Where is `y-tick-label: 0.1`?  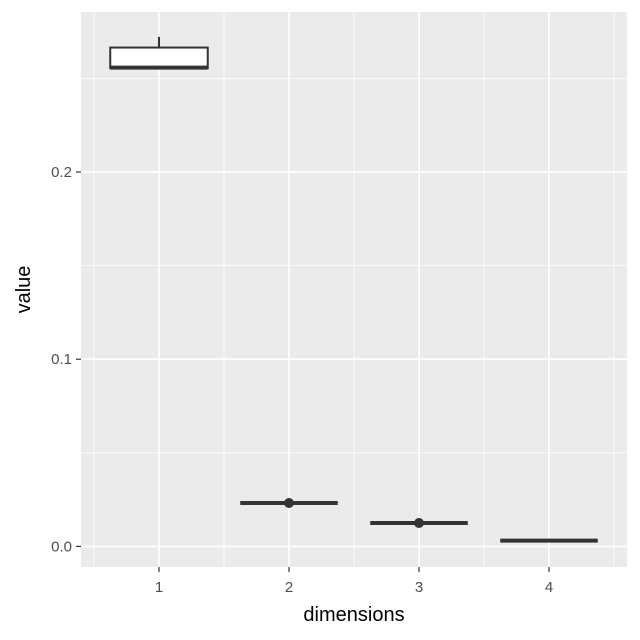 y-tick-label: 0.1 is located at coordinates (61, 359).